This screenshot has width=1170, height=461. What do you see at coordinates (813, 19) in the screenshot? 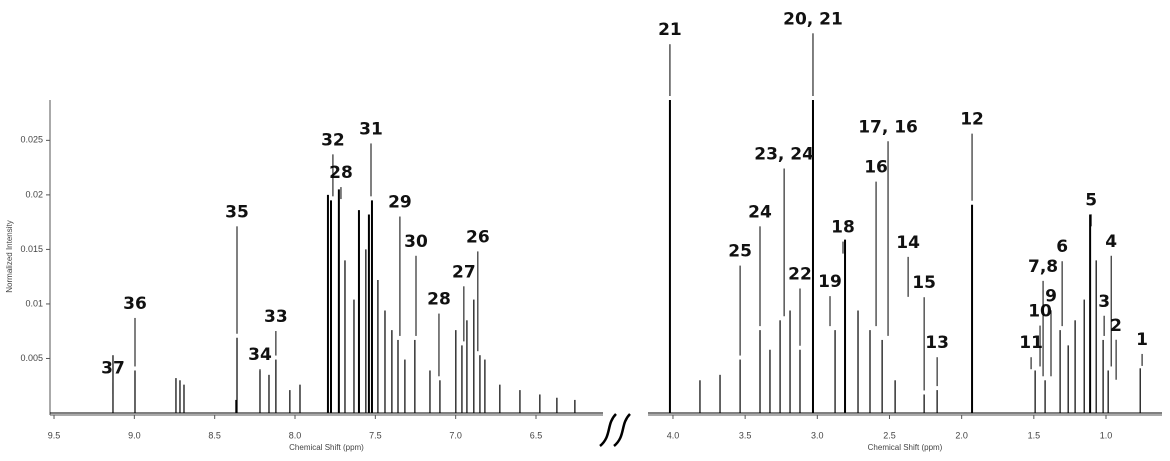
I see `peak-label: 20, 21` at bounding box center [813, 19].